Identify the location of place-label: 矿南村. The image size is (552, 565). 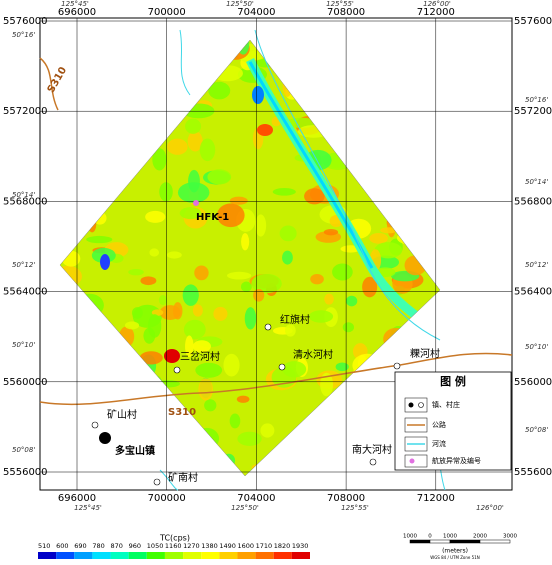
(183, 477).